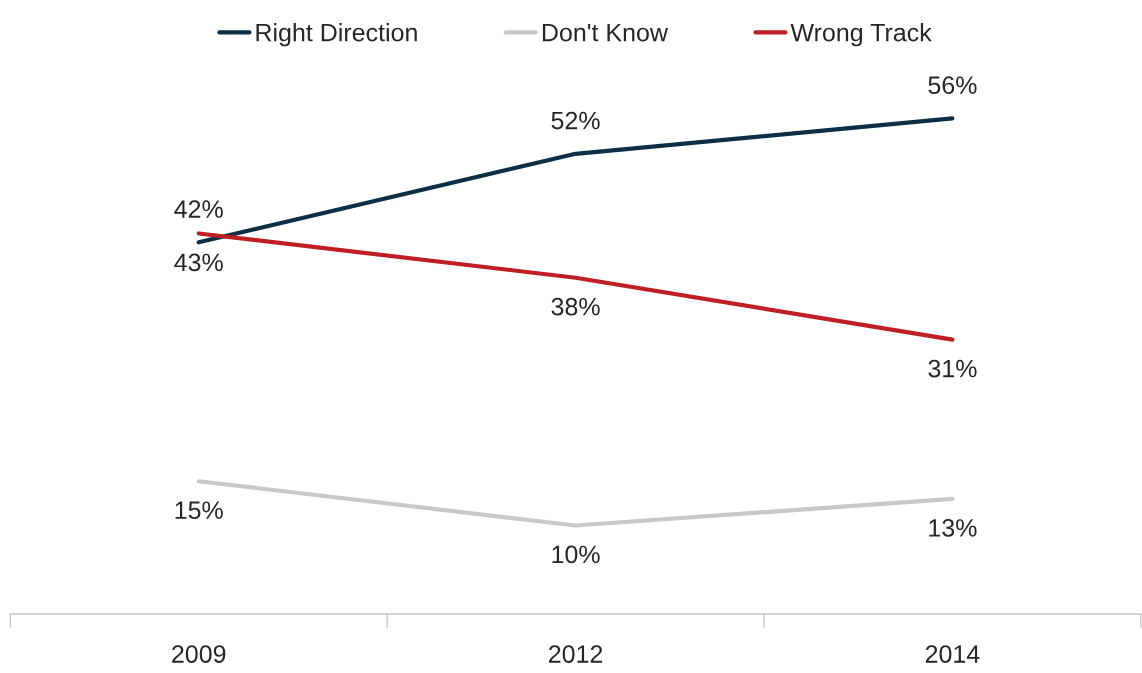  I want to click on data-label: 31%, so click(952, 368).